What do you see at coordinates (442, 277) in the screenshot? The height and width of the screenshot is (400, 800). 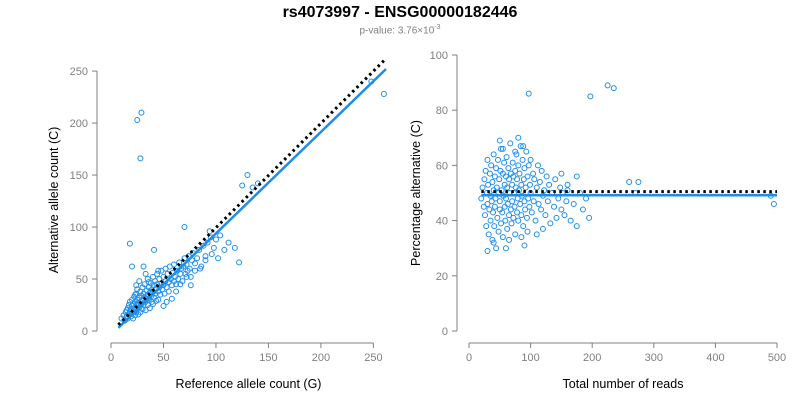 I see `y-tick-label: 20` at bounding box center [442, 277].